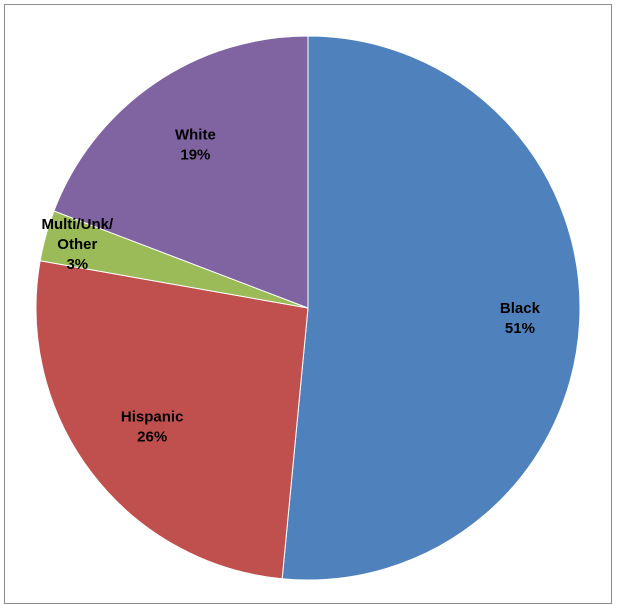 This screenshot has width=621, height=604. What do you see at coordinates (195, 144) in the screenshot?
I see `label-white: White 19%` at bounding box center [195, 144].